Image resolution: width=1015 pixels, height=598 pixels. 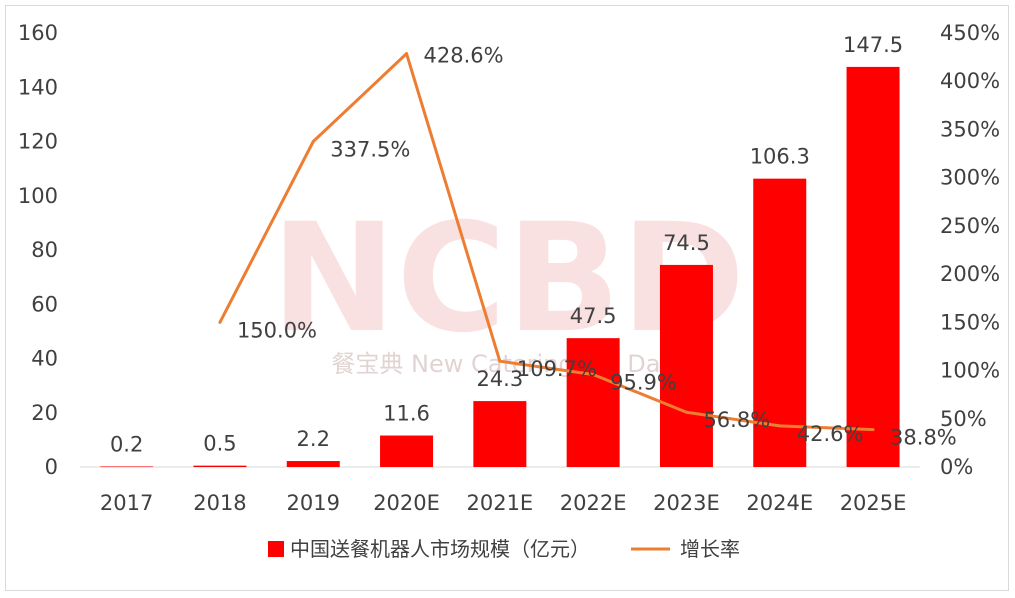 I want to click on bar-2024E, so click(x=780, y=322).